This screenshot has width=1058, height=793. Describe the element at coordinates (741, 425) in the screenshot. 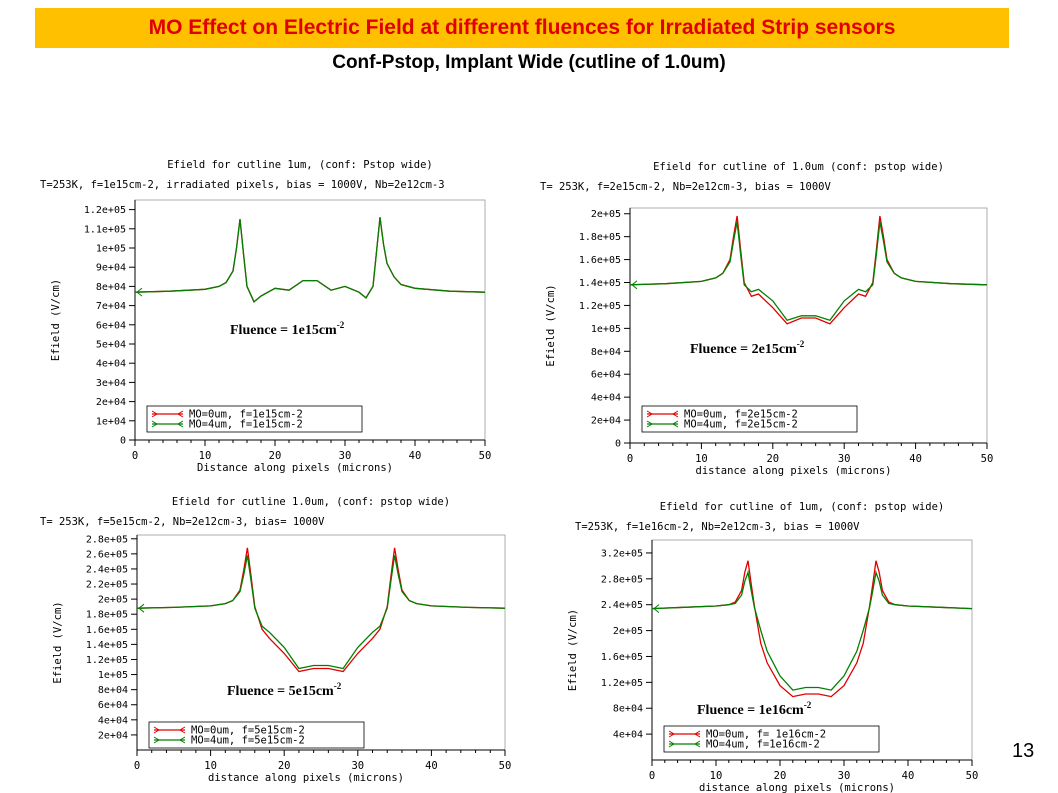

I see `legend-label: MO=4um, f=2e15cm-2` at that location.